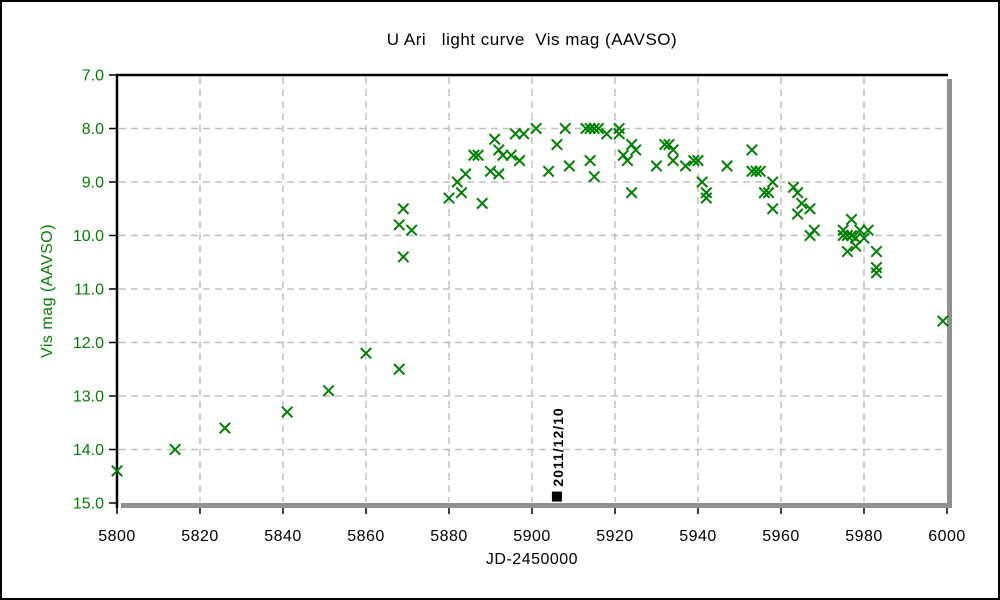 The width and height of the screenshot is (1000, 600). What do you see at coordinates (947, 536) in the screenshot?
I see `x-tick-label: 6000` at bounding box center [947, 536].